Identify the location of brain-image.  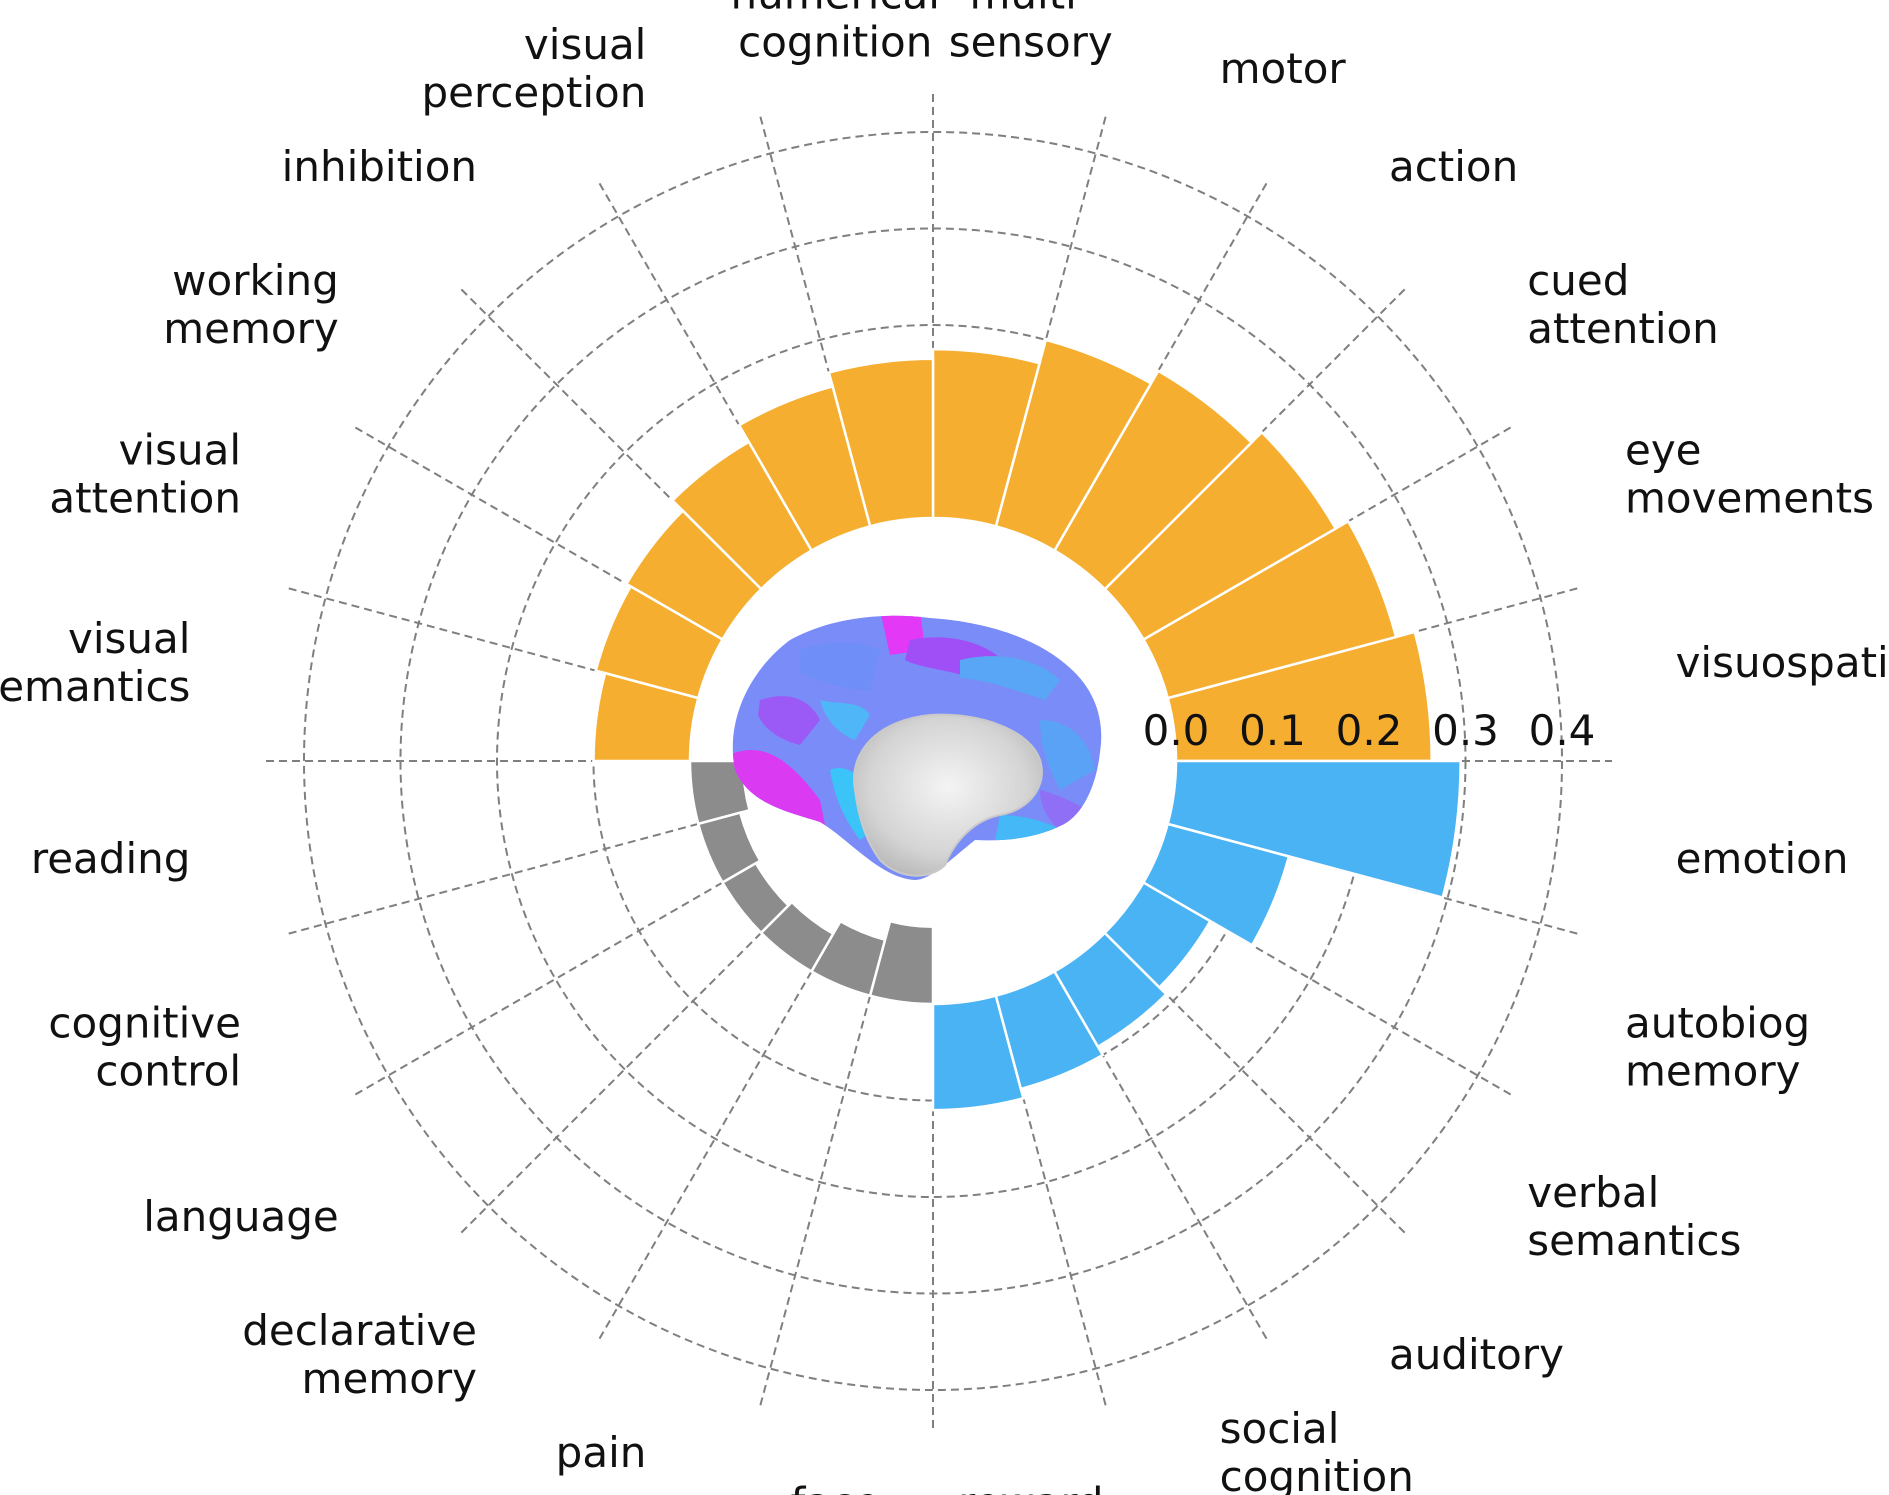
(917, 747).